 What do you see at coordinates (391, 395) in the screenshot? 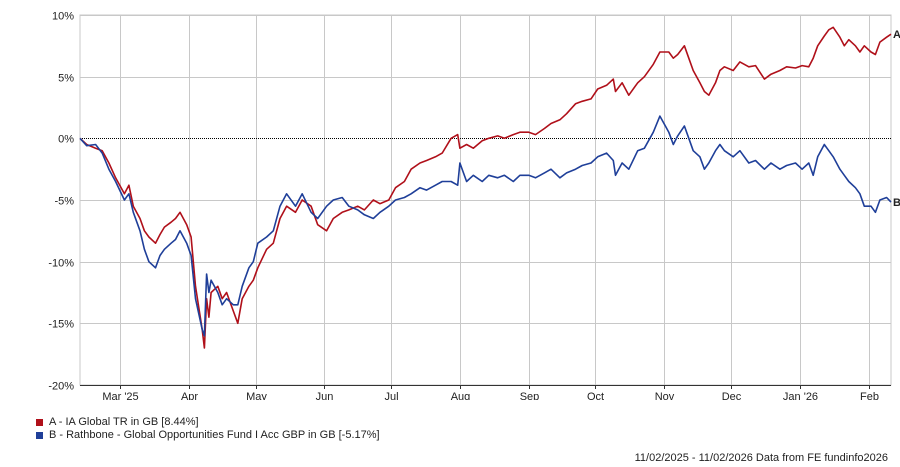
I see `x-tick-label: Jul` at bounding box center [391, 395].